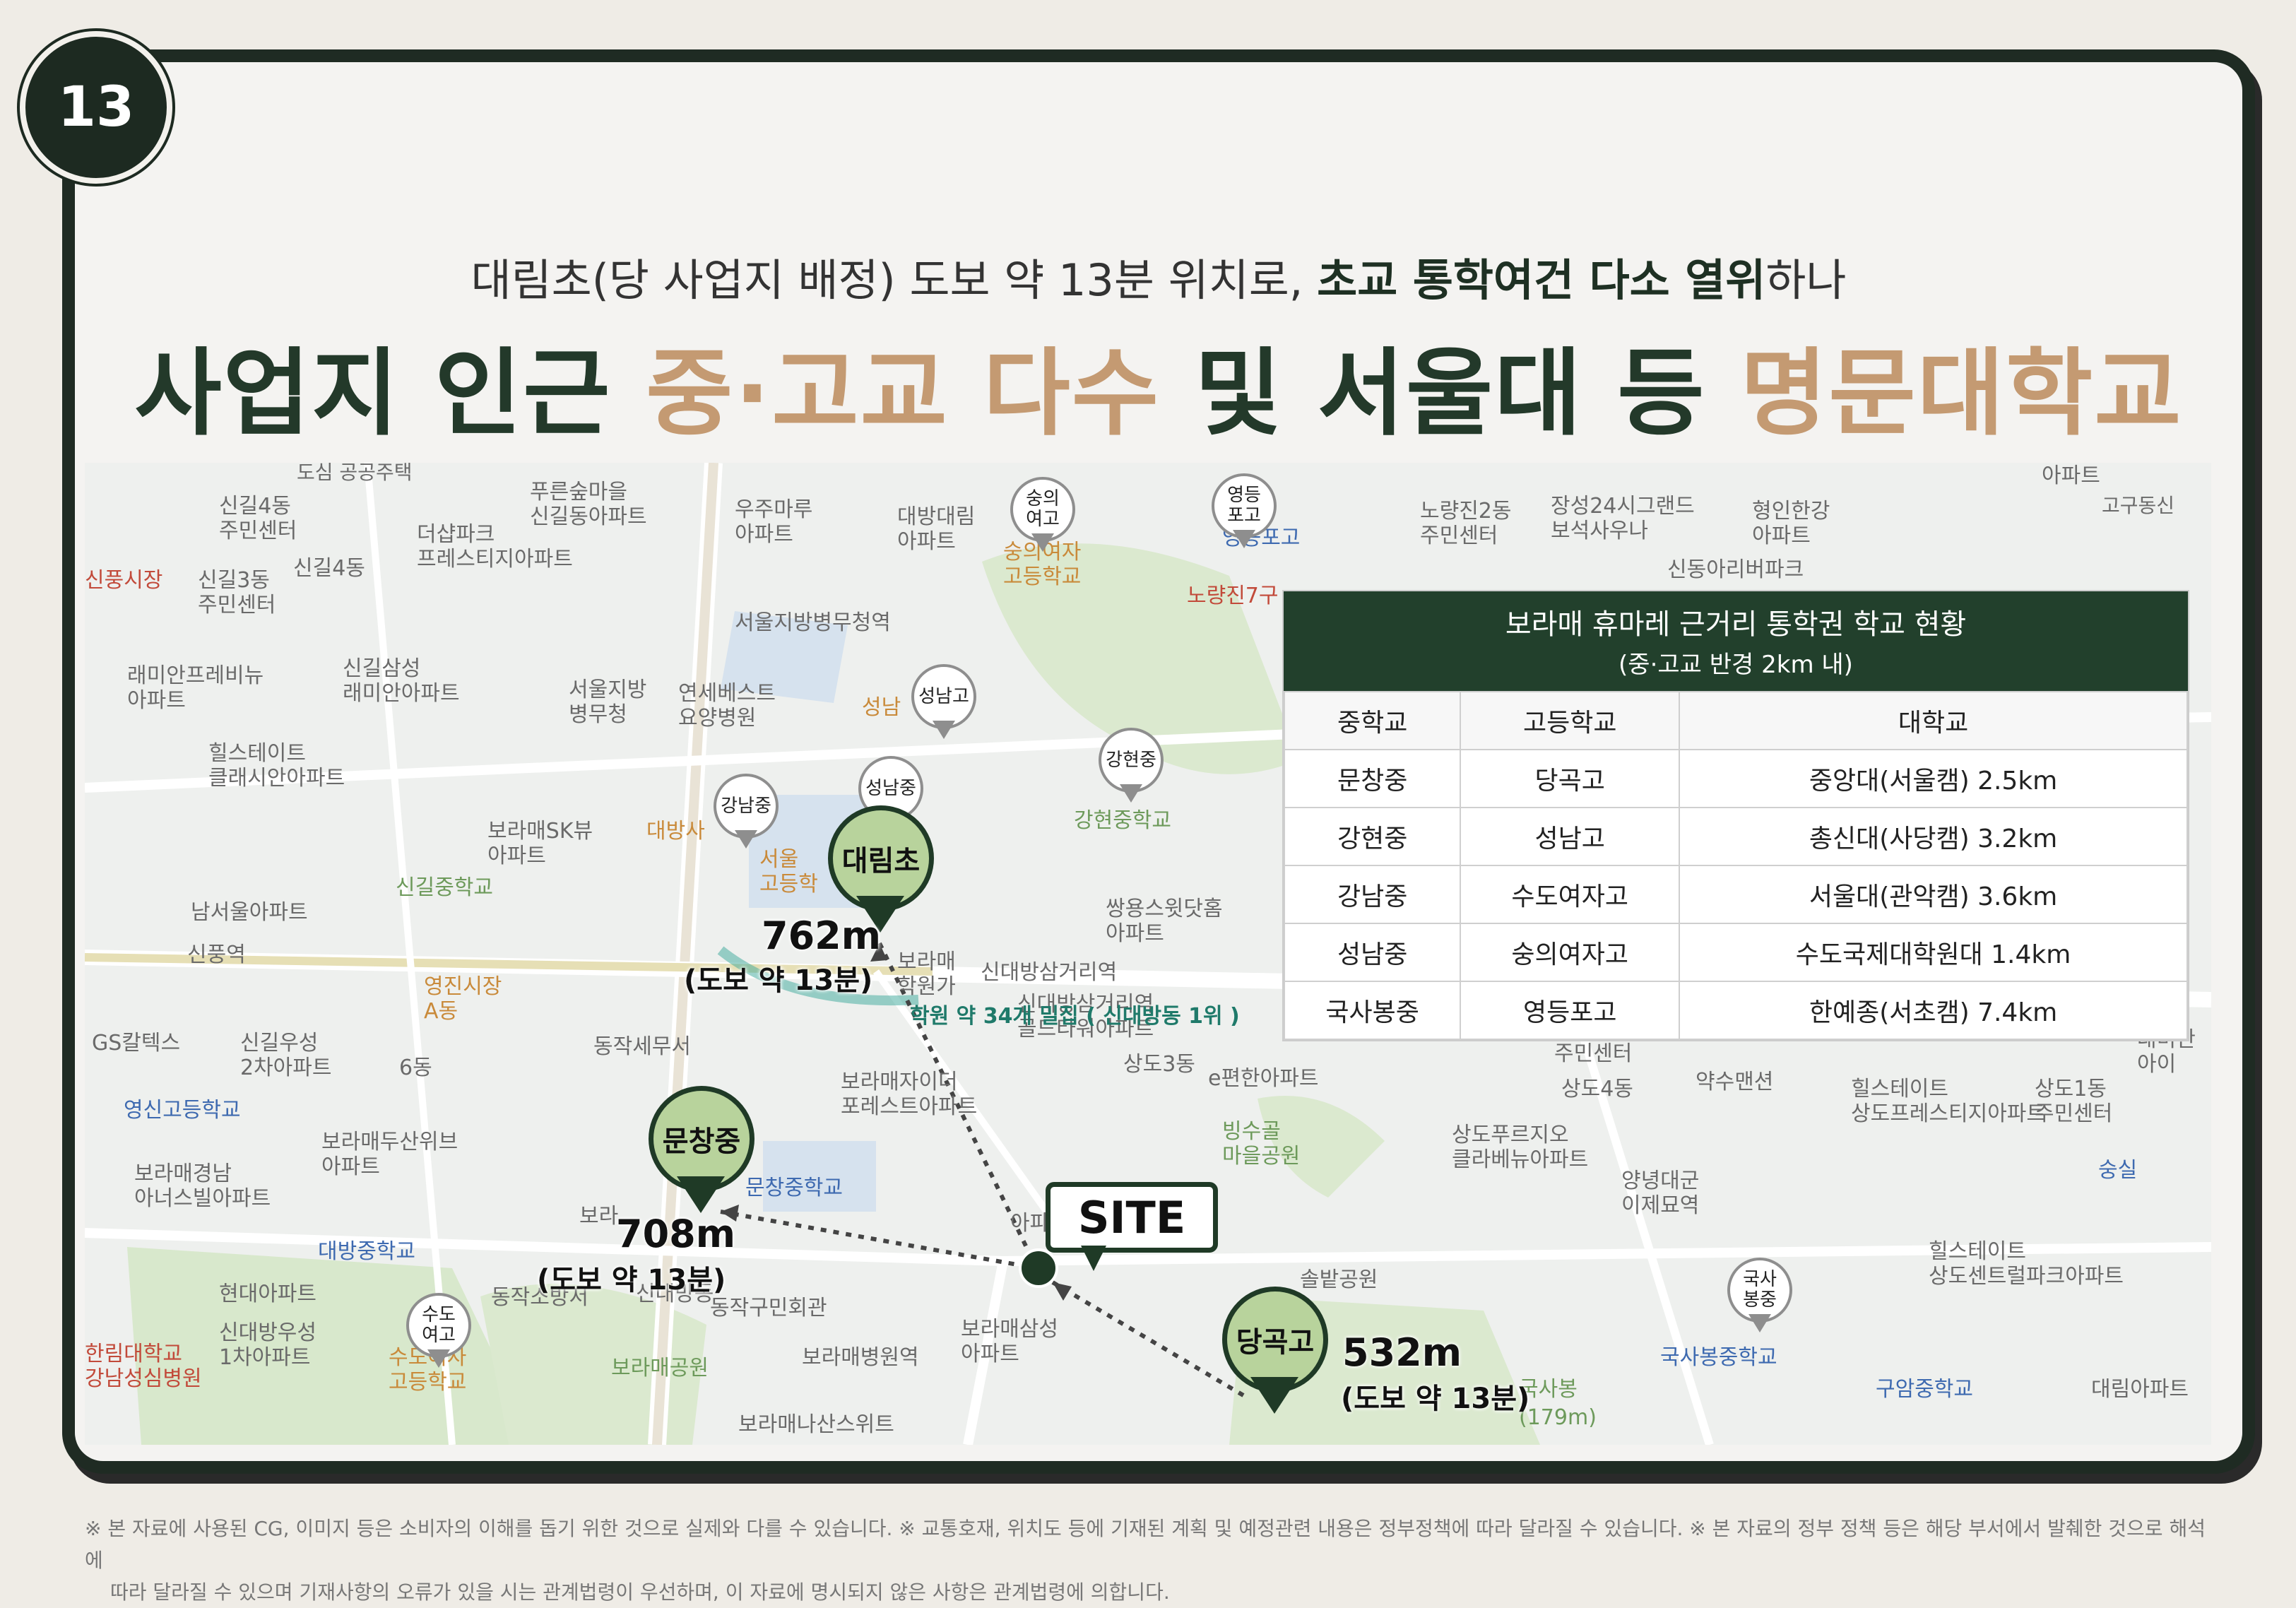 The image size is (2296, 1608). I want to click on map-place-label: 현대아파트, so click(267, 1294).